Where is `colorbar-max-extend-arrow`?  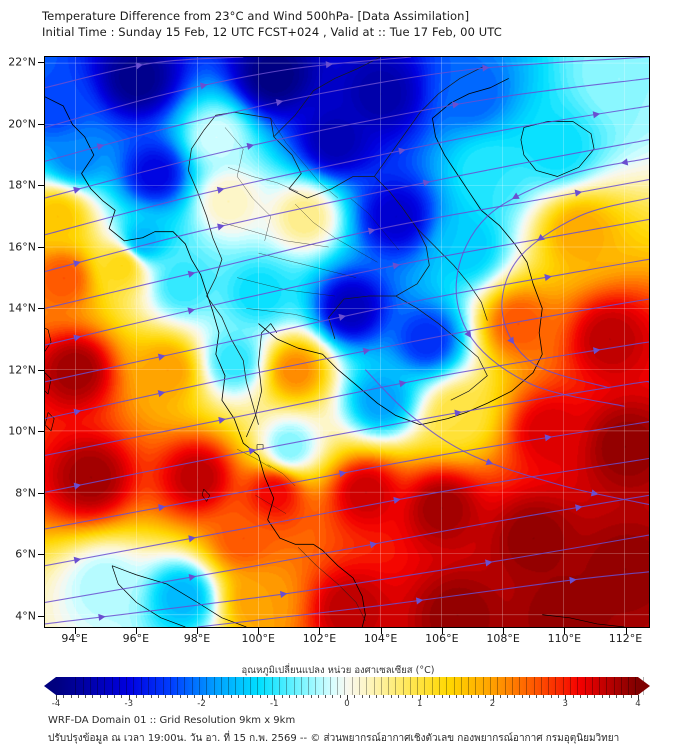
colorbar-max-extend-arrow is located at coordinates (644, 686).